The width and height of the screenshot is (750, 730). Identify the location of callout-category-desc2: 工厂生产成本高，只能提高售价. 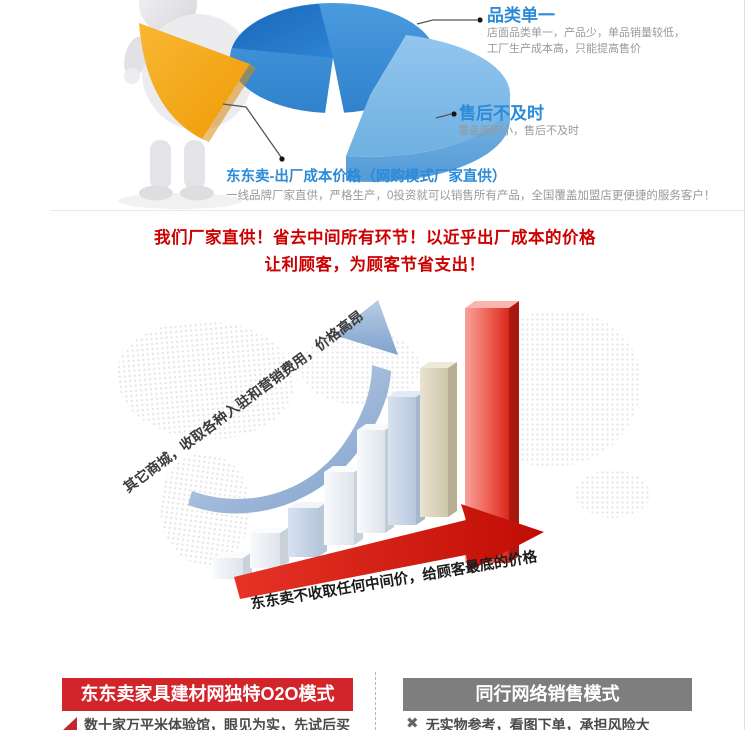
(564, 49).